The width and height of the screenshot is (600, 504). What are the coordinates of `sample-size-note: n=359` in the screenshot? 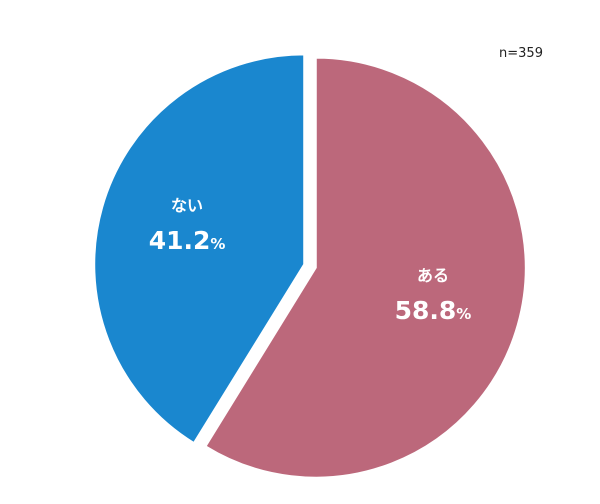 It's located at (521, 53).